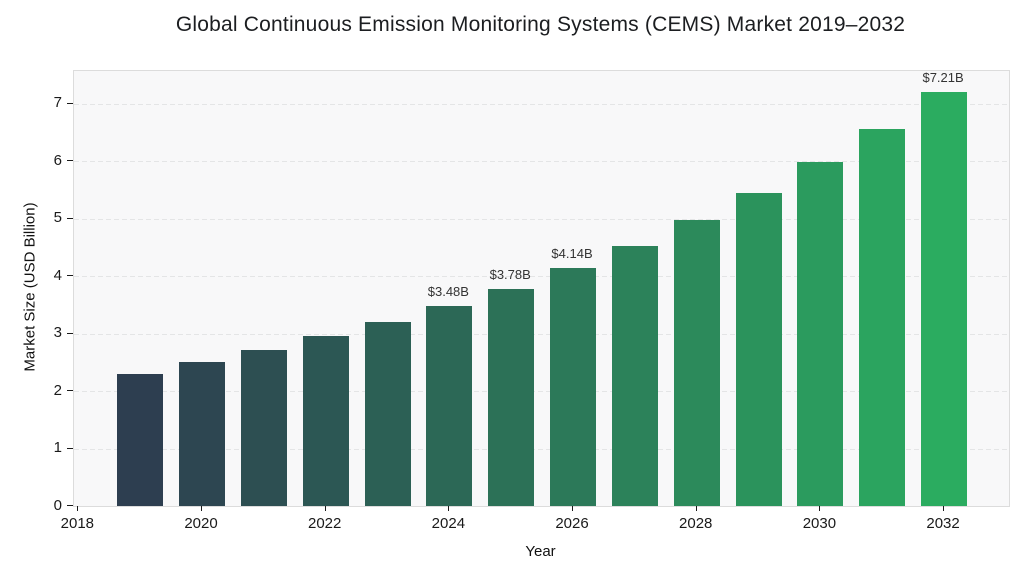 The width and height of the screenshot is (1024, 576). Describe the element at coordinates (820, 508) in the screenshot. I see `x-tick-mark-2030` at that location.